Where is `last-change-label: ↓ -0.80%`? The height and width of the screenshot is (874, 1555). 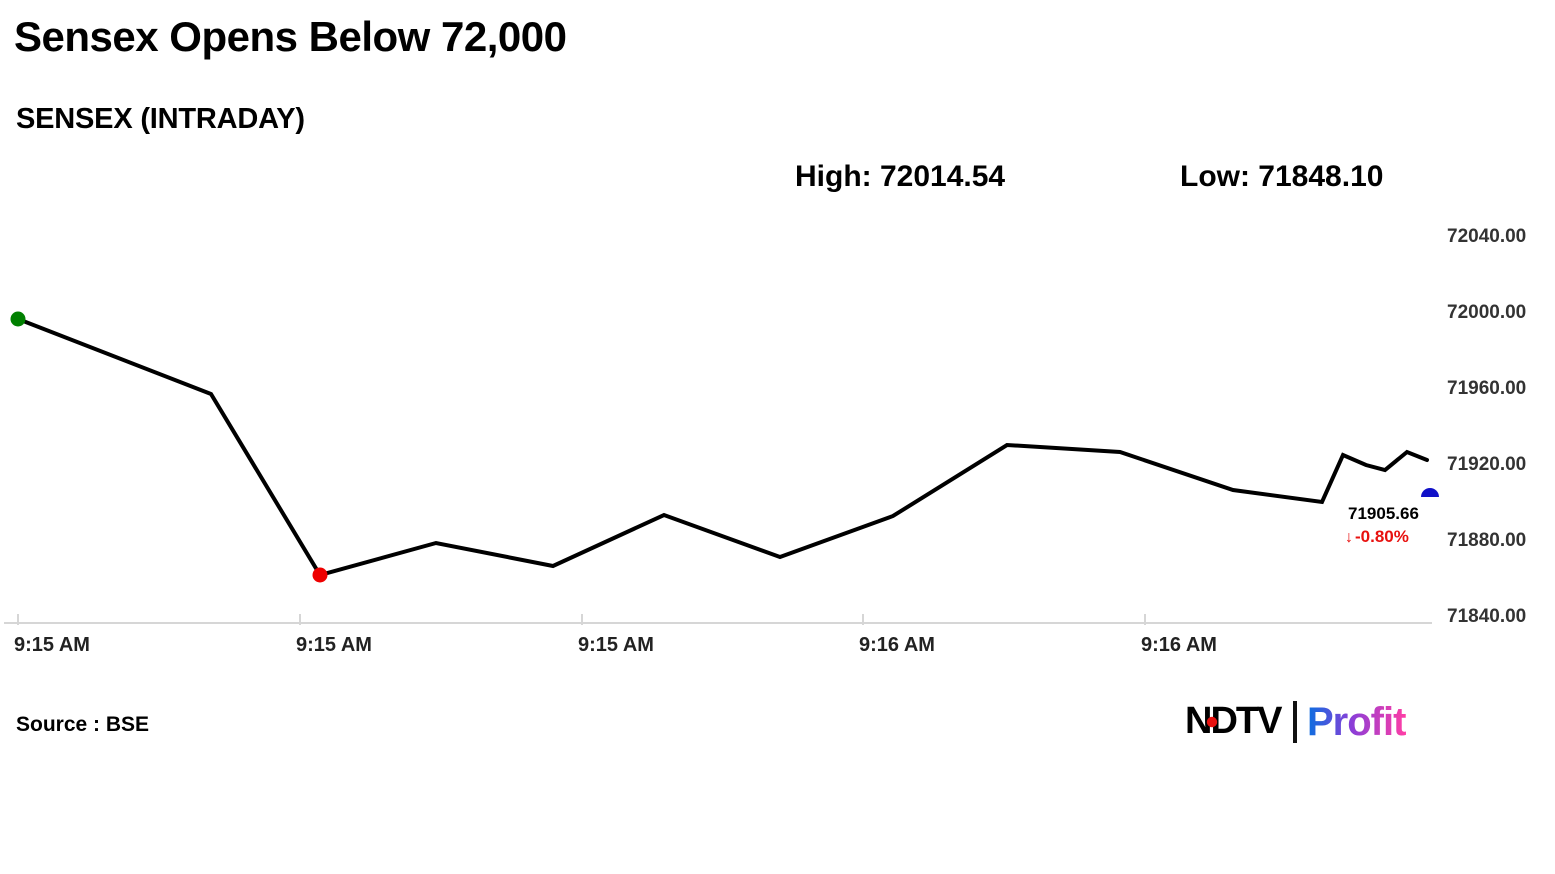 last-change-label: ↓ -0.80% is located at coordinates (1377, 537).